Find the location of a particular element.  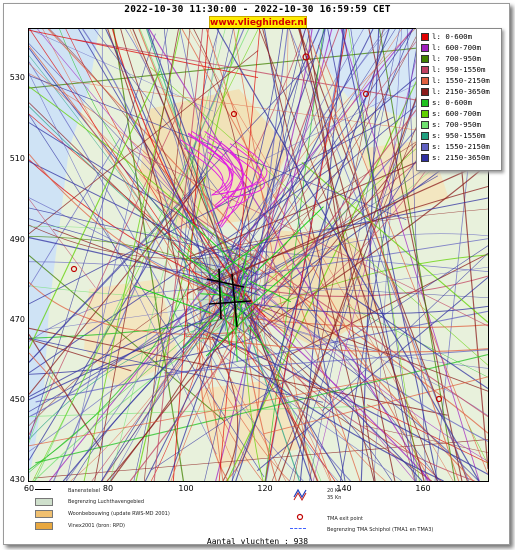

tma-exit-label: TMA exit point is located at coordinates (345, 519).